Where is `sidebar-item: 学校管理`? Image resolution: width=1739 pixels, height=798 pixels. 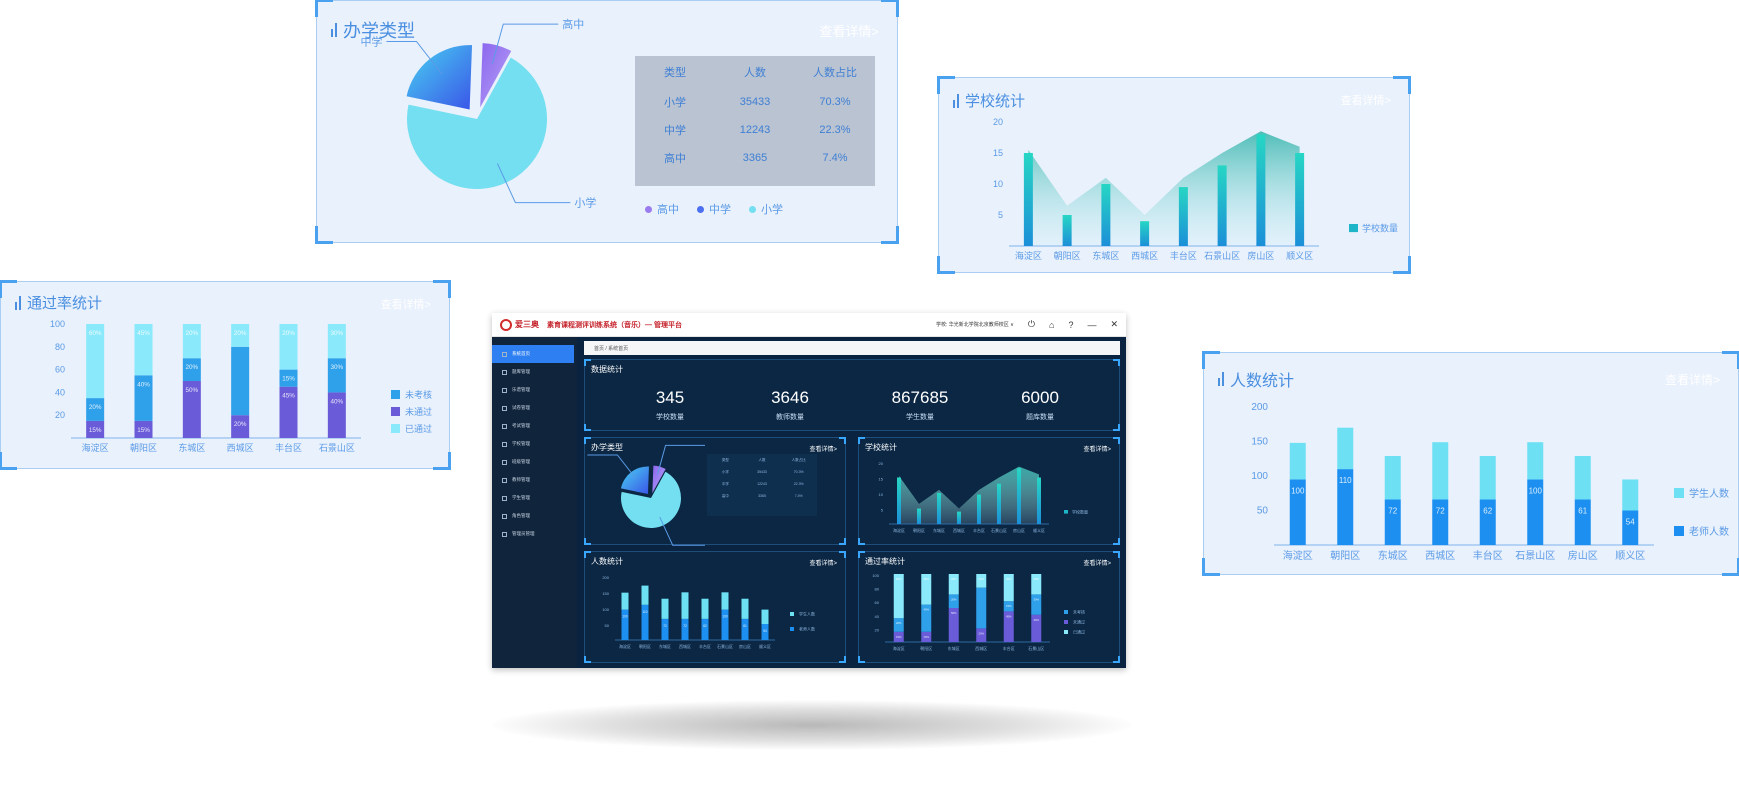
sidebar-item: 学校管理 is located at coordinates (534, 444).